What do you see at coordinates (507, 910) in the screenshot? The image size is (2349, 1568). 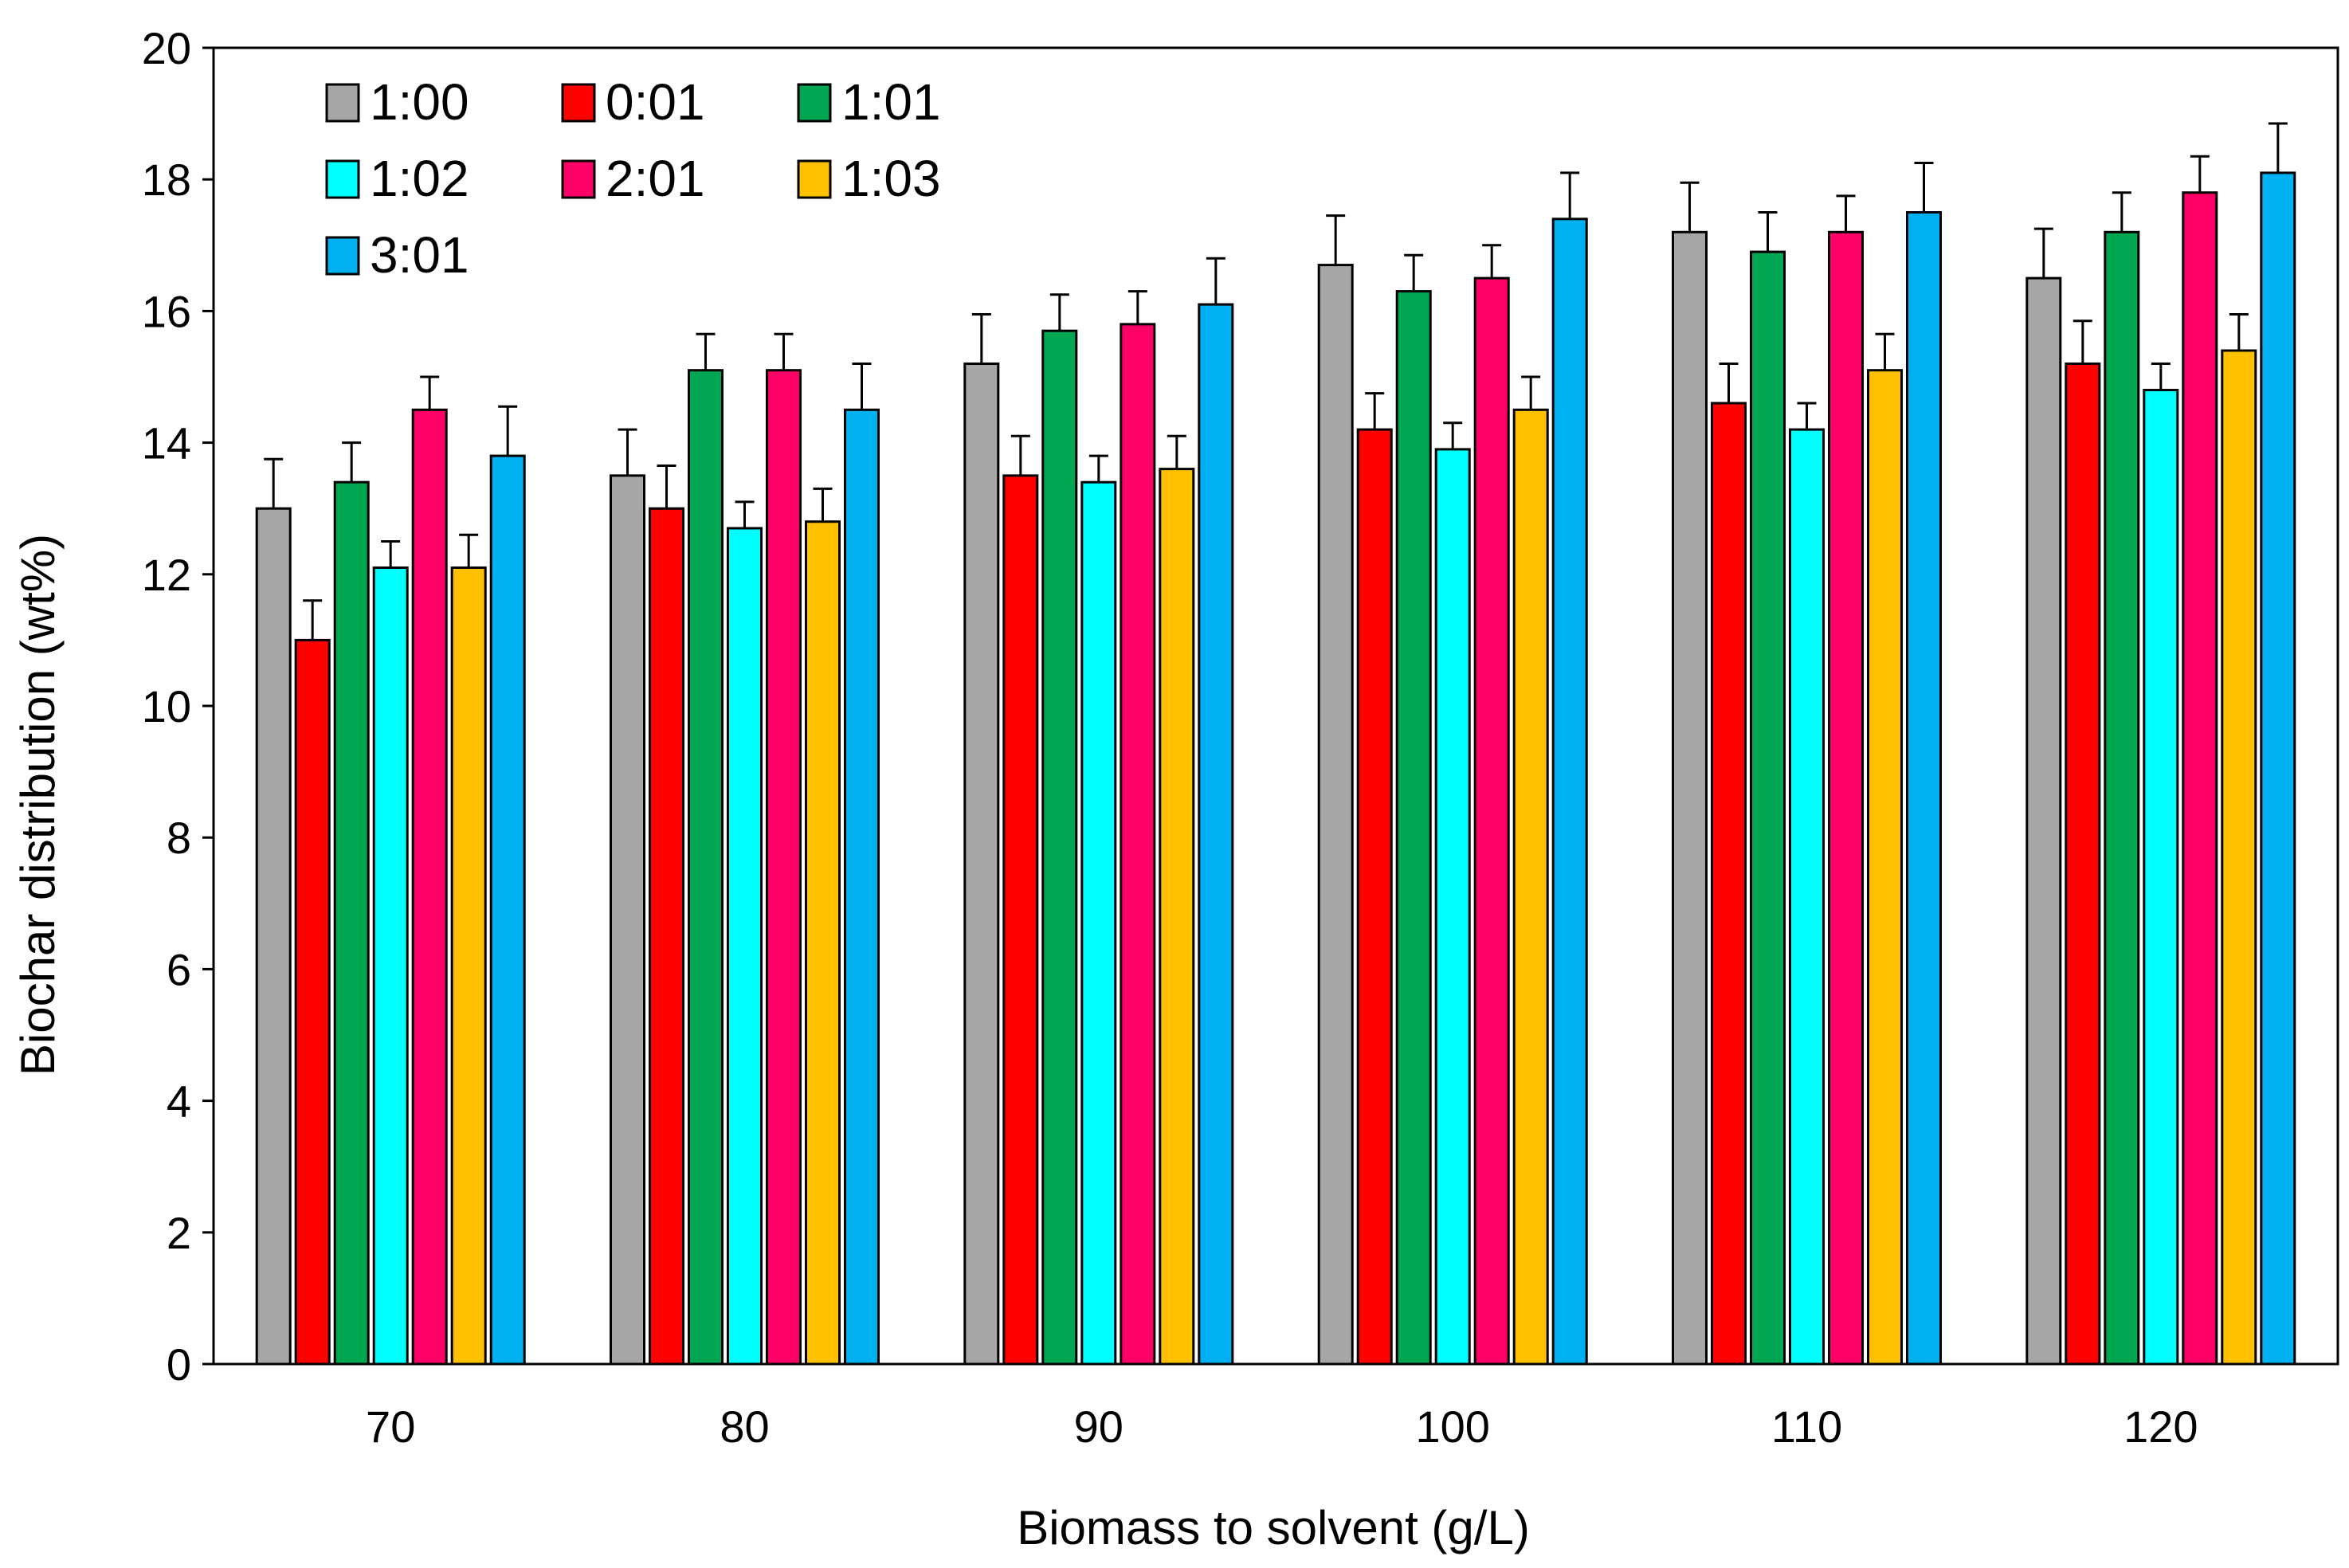 I see `bar-3:01-70` at bounding box center [507, 910].